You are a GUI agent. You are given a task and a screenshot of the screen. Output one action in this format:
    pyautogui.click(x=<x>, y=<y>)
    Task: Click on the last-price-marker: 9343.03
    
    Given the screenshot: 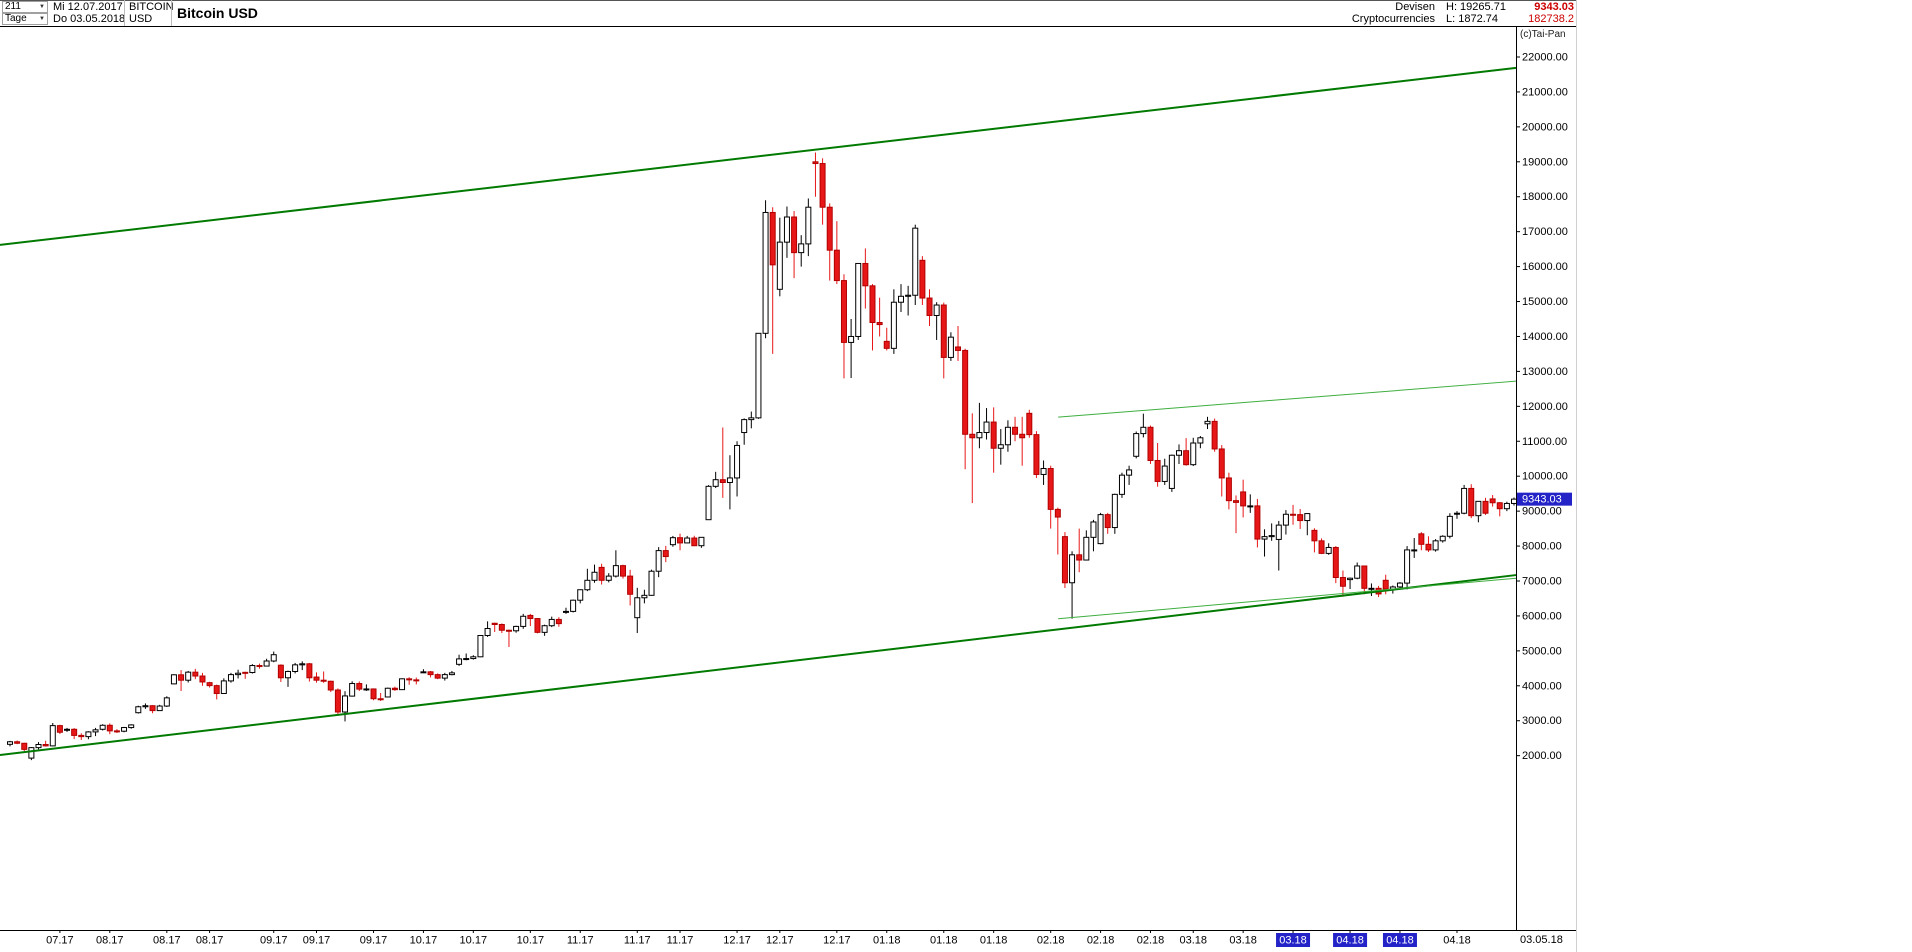 What is the action you would take?
    pyautogui.click(x=1544, y=499)
    